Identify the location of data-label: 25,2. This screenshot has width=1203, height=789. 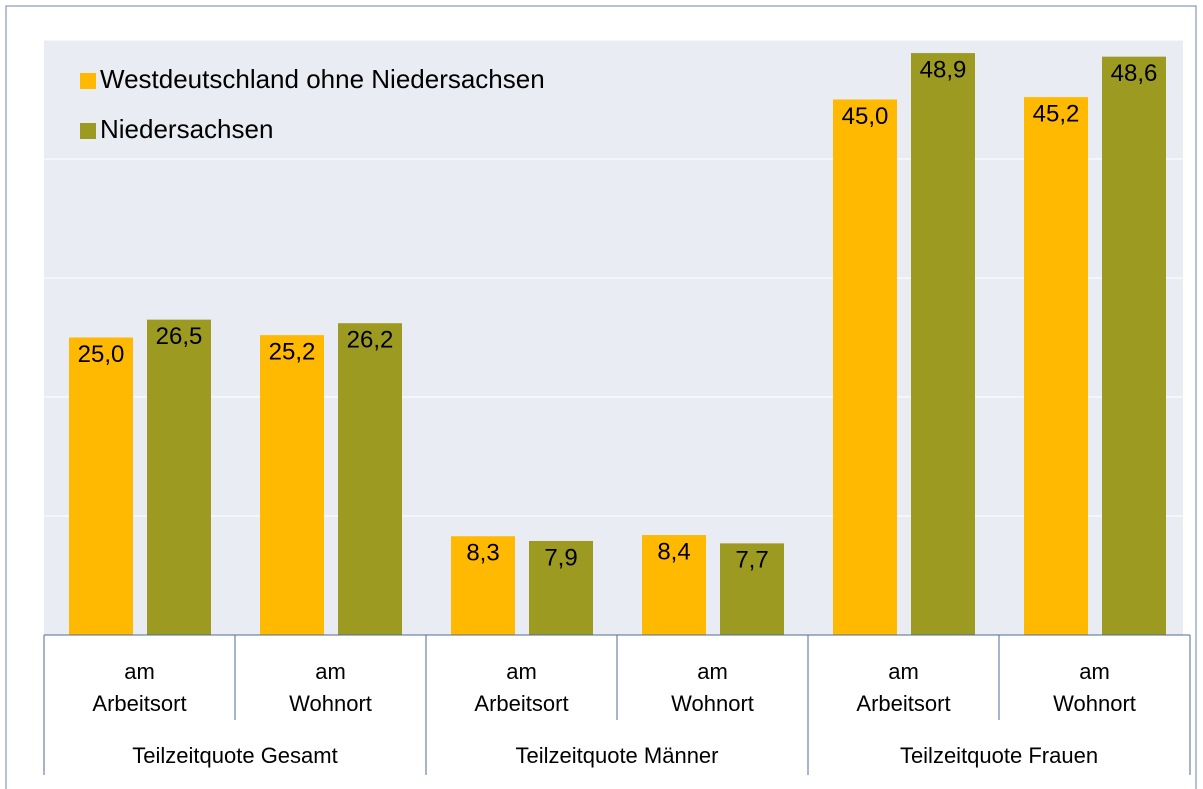
(292, 351).